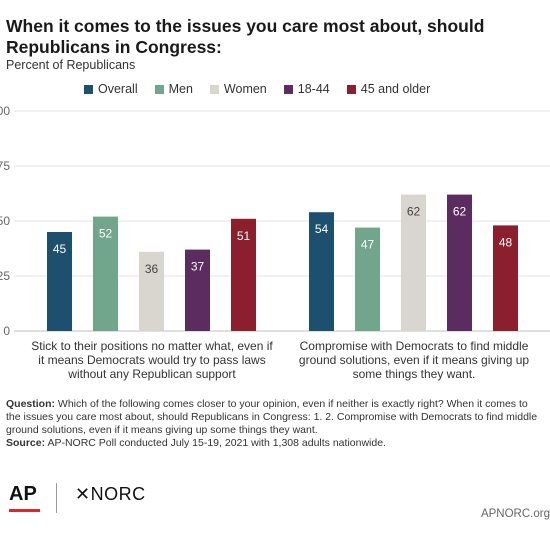 The width and height of the screenshot is (550, 550). Describe the element at coordinates (106, 234) in the screenshot. I see `bar-value-label: 52` at that location.